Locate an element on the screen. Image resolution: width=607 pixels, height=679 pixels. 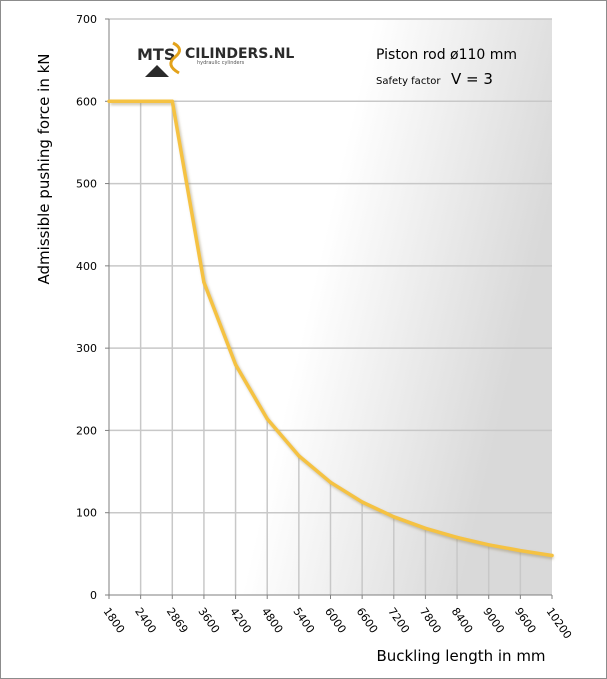
y-tick-label: 200 is located at coordinates (86, 430).